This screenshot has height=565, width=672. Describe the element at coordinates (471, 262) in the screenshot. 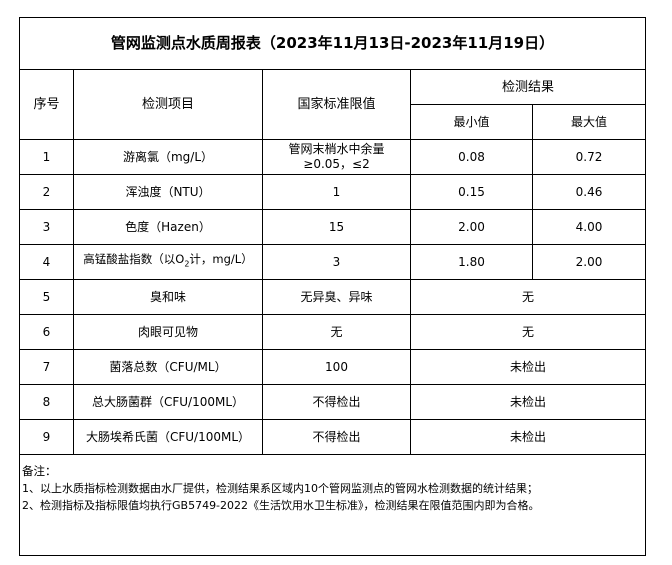

I see `cell-min: 1.80` at that location.